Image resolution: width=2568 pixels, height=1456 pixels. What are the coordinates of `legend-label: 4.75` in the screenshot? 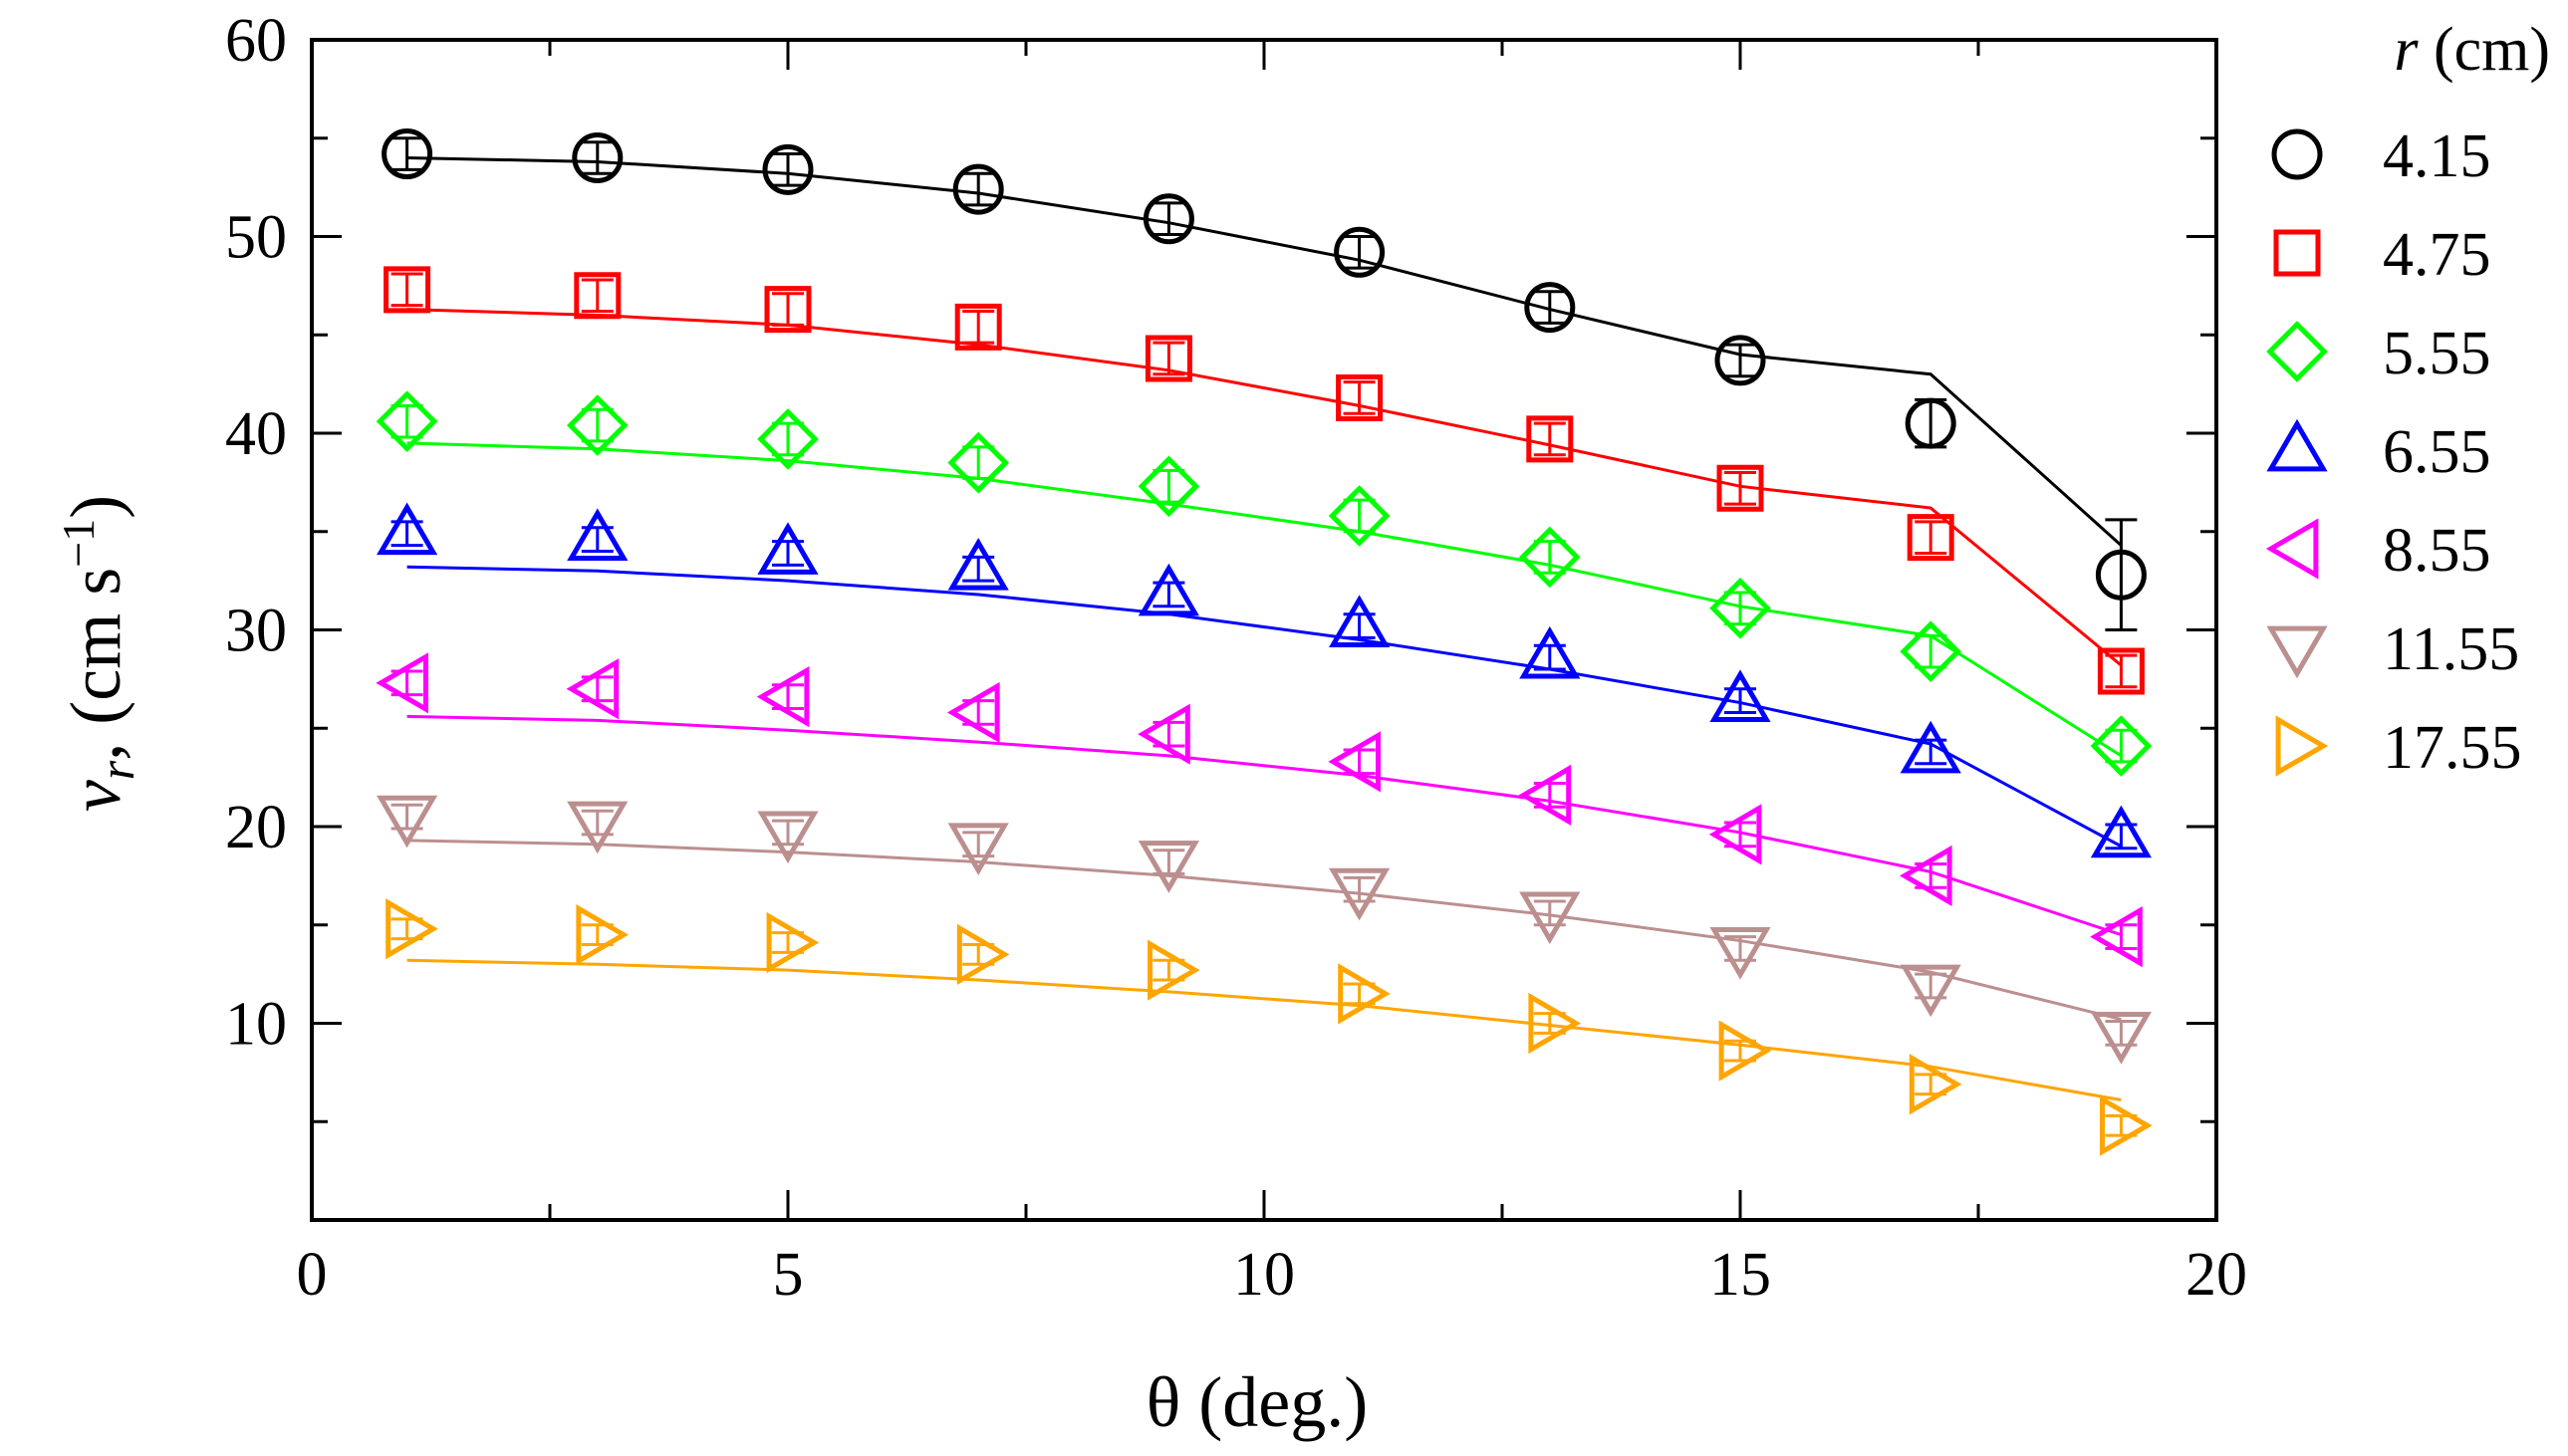 It's located at (2437, 255).